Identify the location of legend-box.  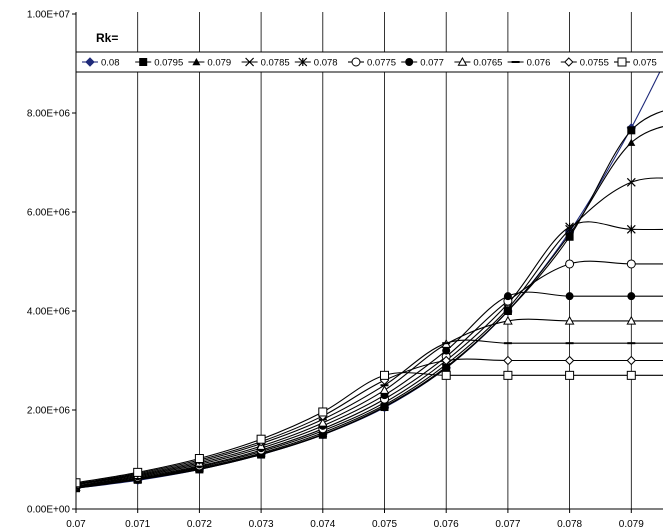
(369, 62).